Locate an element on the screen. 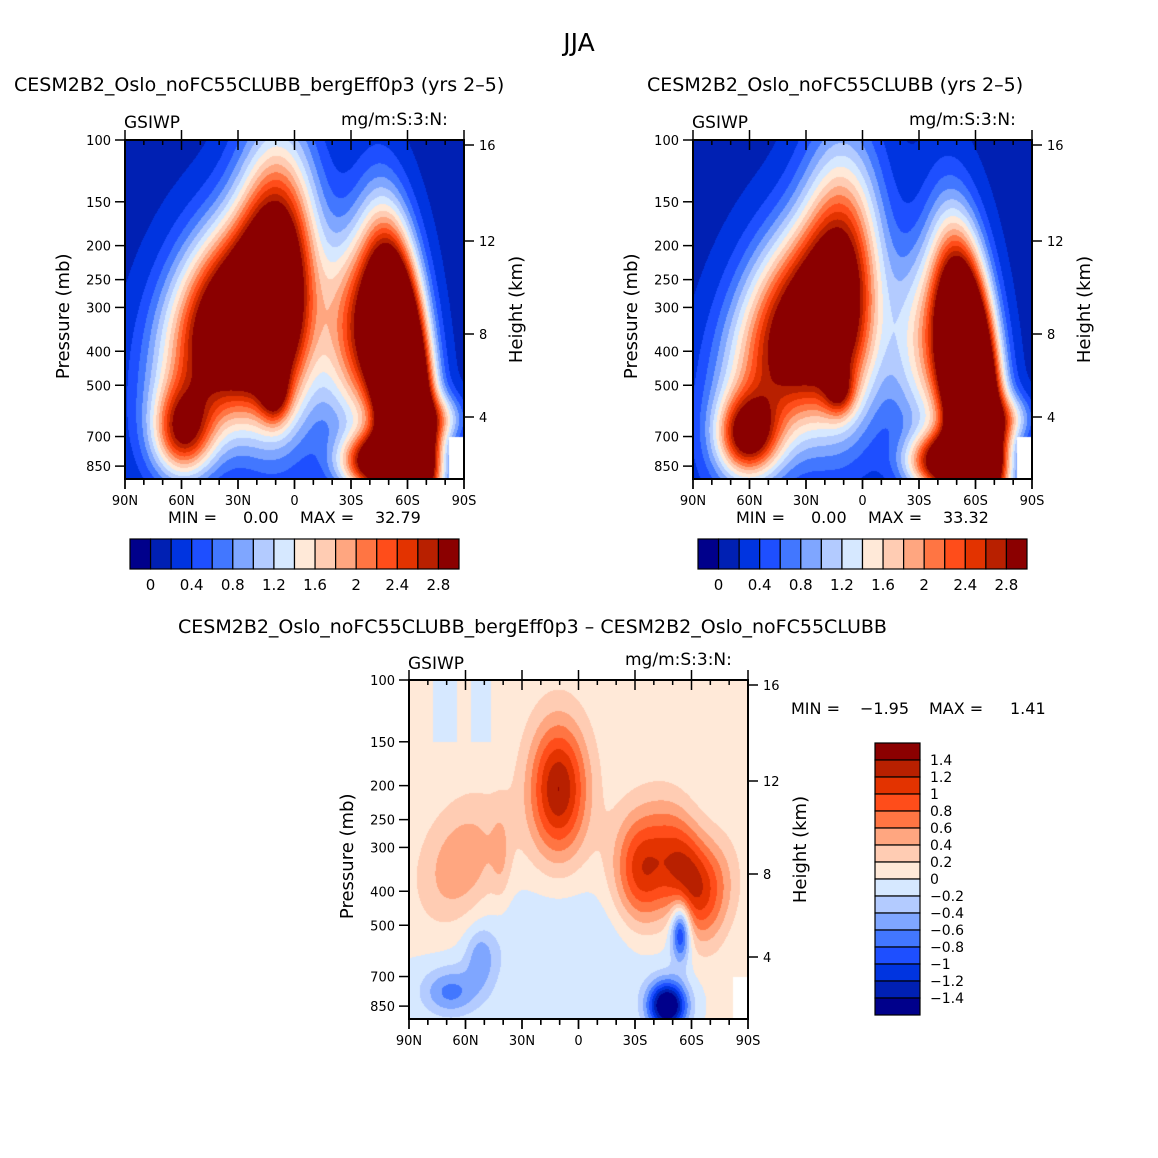  panel-a-colorbar-tick-label: 1.6 is located at coordinates (315, 585).